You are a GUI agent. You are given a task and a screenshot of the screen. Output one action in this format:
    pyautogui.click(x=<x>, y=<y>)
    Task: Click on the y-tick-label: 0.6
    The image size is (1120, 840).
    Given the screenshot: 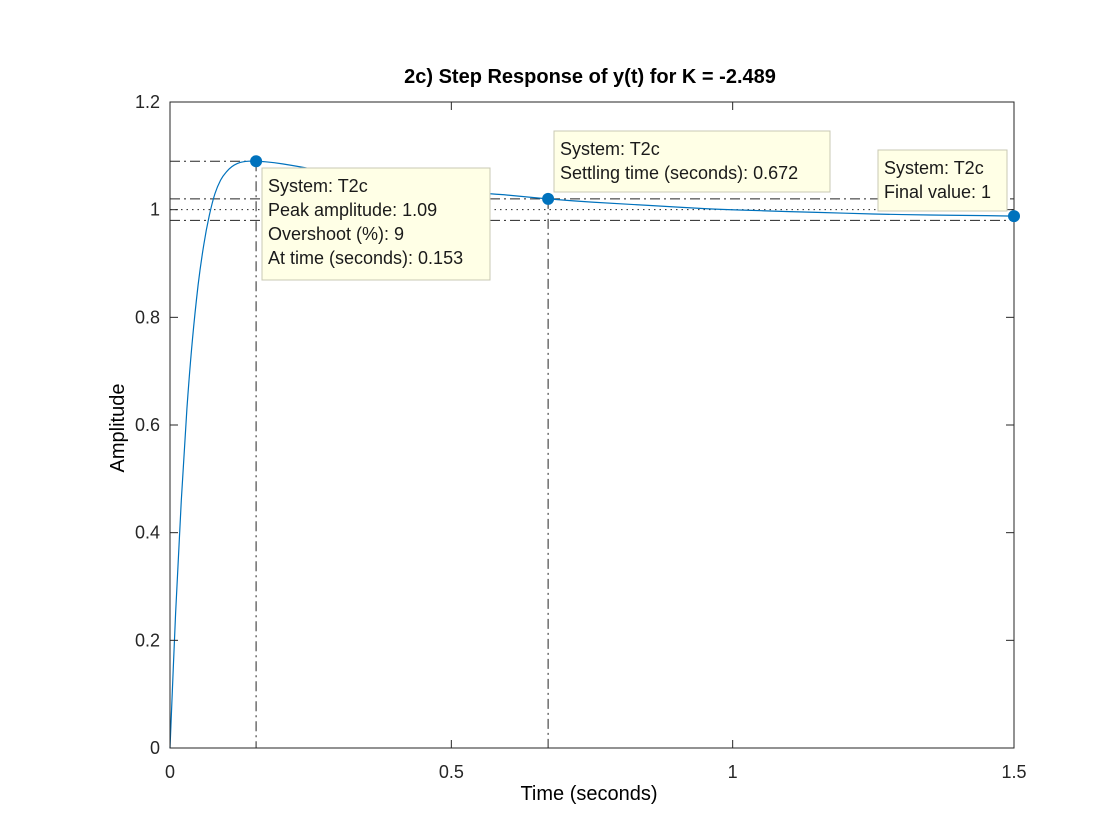 What is the action you would take?
    pyautogui.click(x=147, y=425)
    